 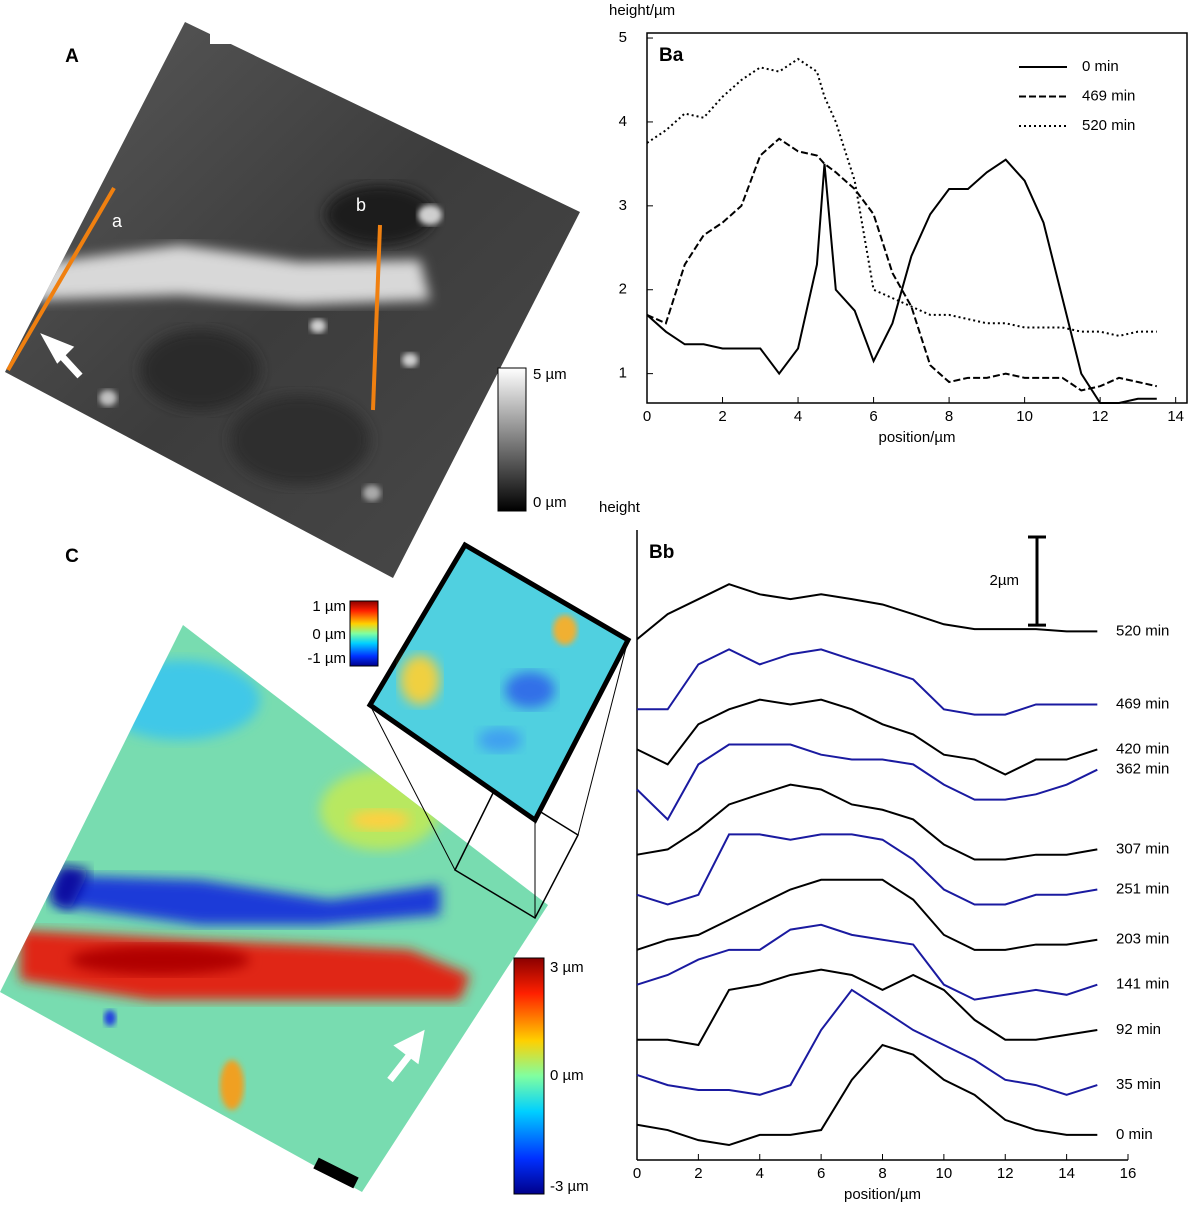 I want to click on colorbar-label: 1 µm, so click(x=329, y=606).